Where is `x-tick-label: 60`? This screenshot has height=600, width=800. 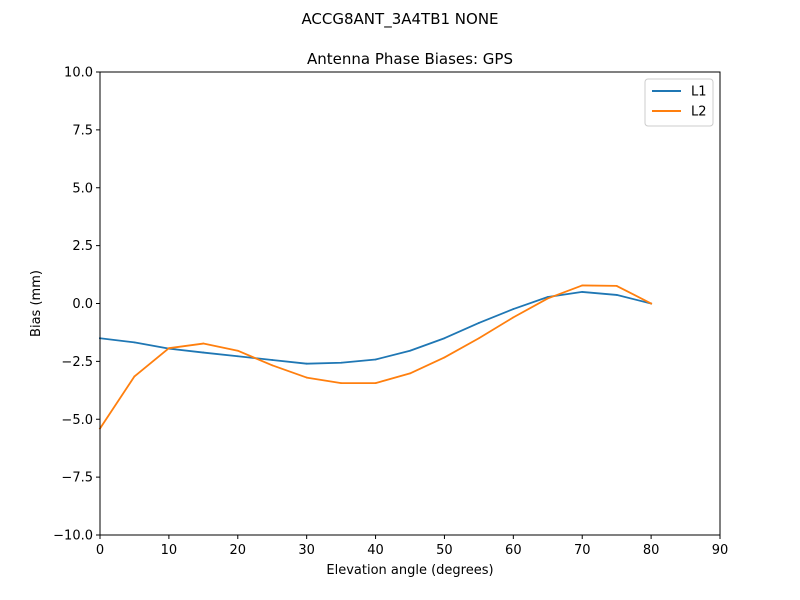
x-tick-label: 60 is located at coordinates (513, 550).